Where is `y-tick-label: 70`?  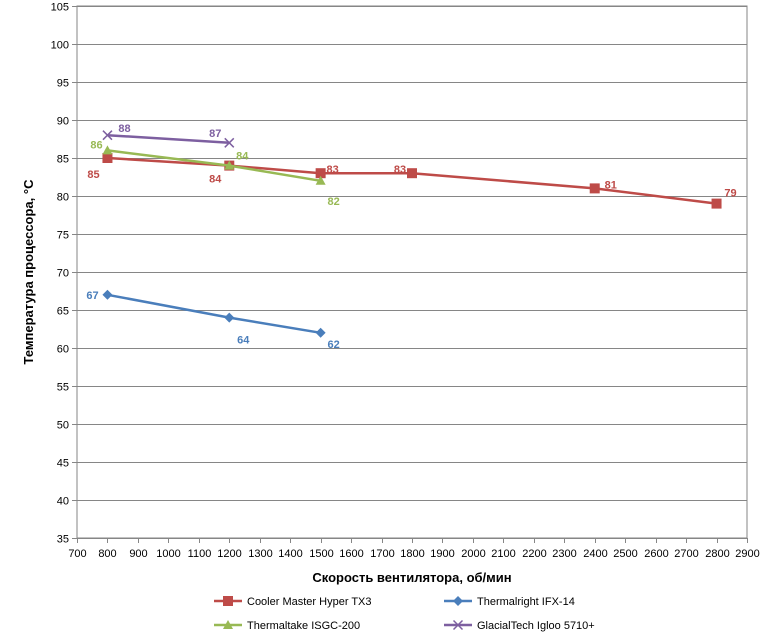 y-tick-label: 70 is located at coordinates (63, 274).